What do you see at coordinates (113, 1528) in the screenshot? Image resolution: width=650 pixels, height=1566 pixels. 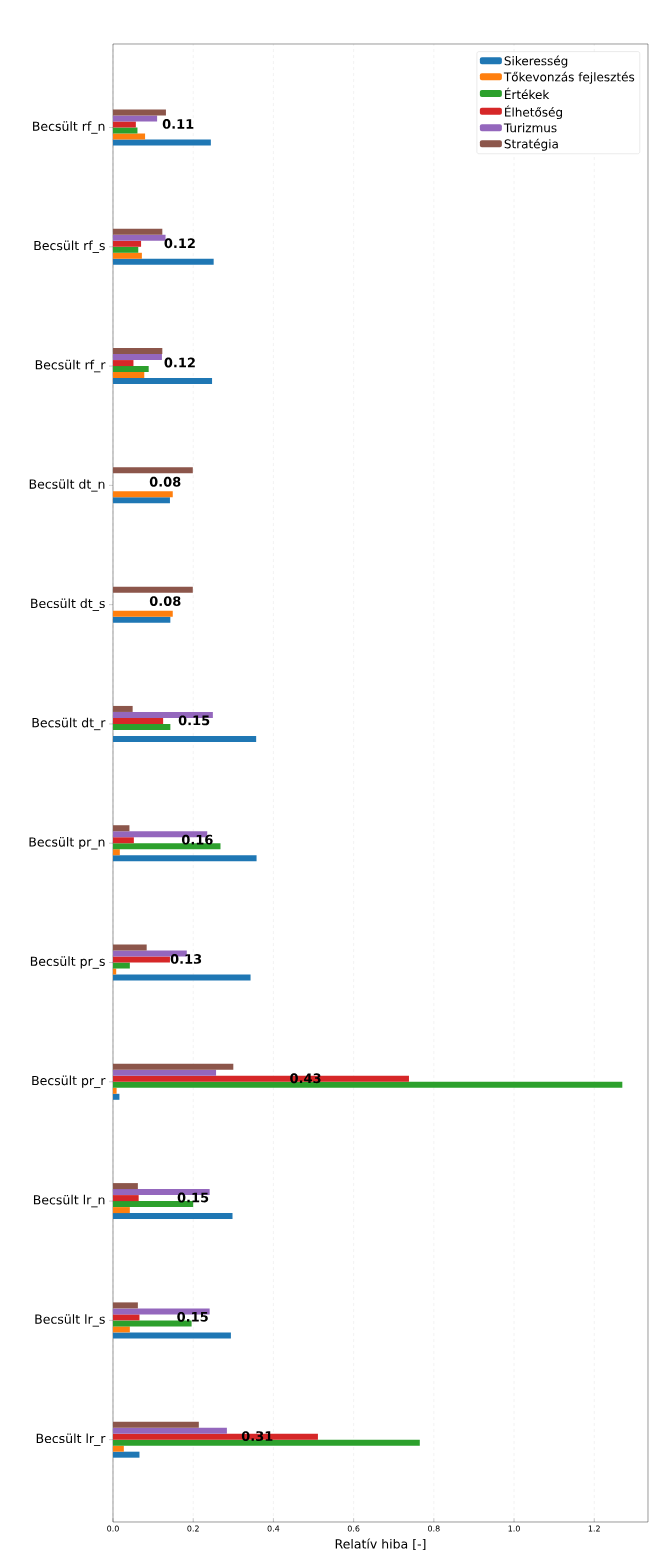 I see `x-tick-label: 0.0` at bounding box center [113, 1528].